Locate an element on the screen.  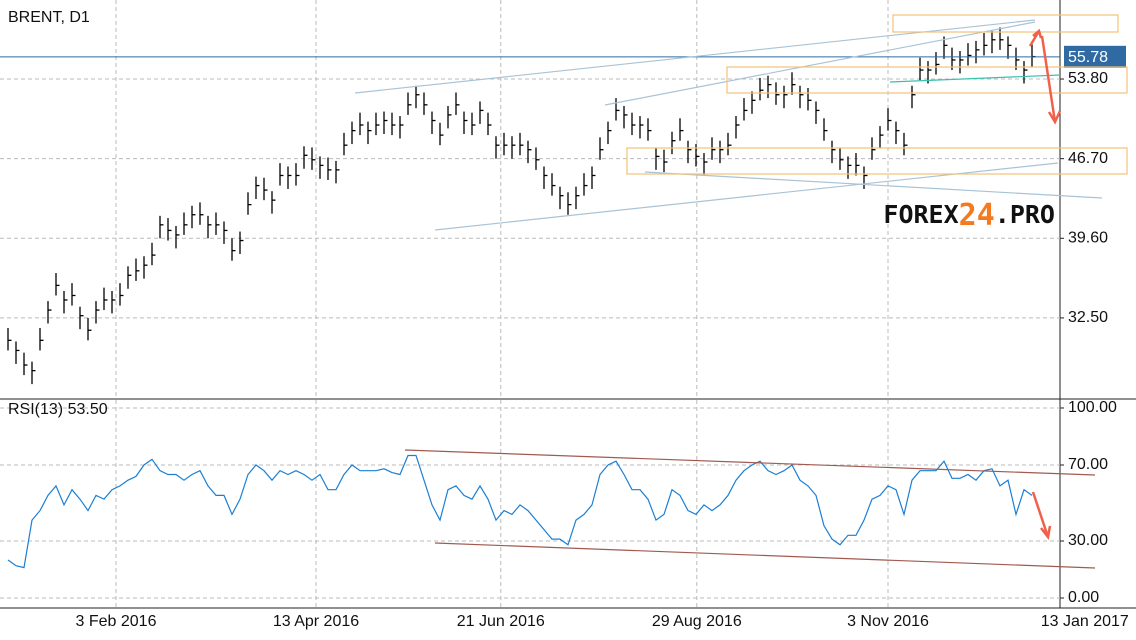
indicator-title: RSI(13) 53.50 is located at coordinates (58, 409).